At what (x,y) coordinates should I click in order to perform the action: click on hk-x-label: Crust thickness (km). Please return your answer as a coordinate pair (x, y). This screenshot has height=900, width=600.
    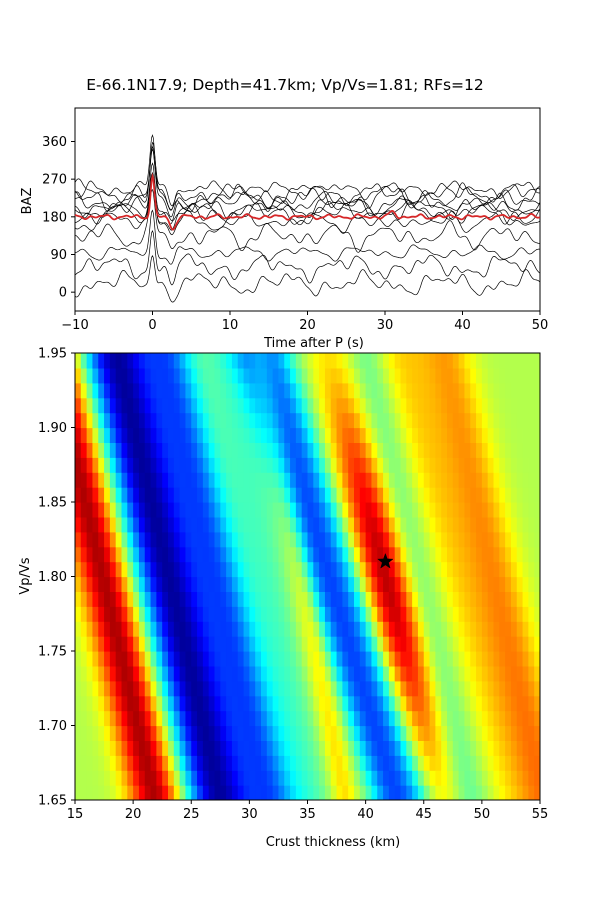
    Looking at the image, I should click on (333, 842).